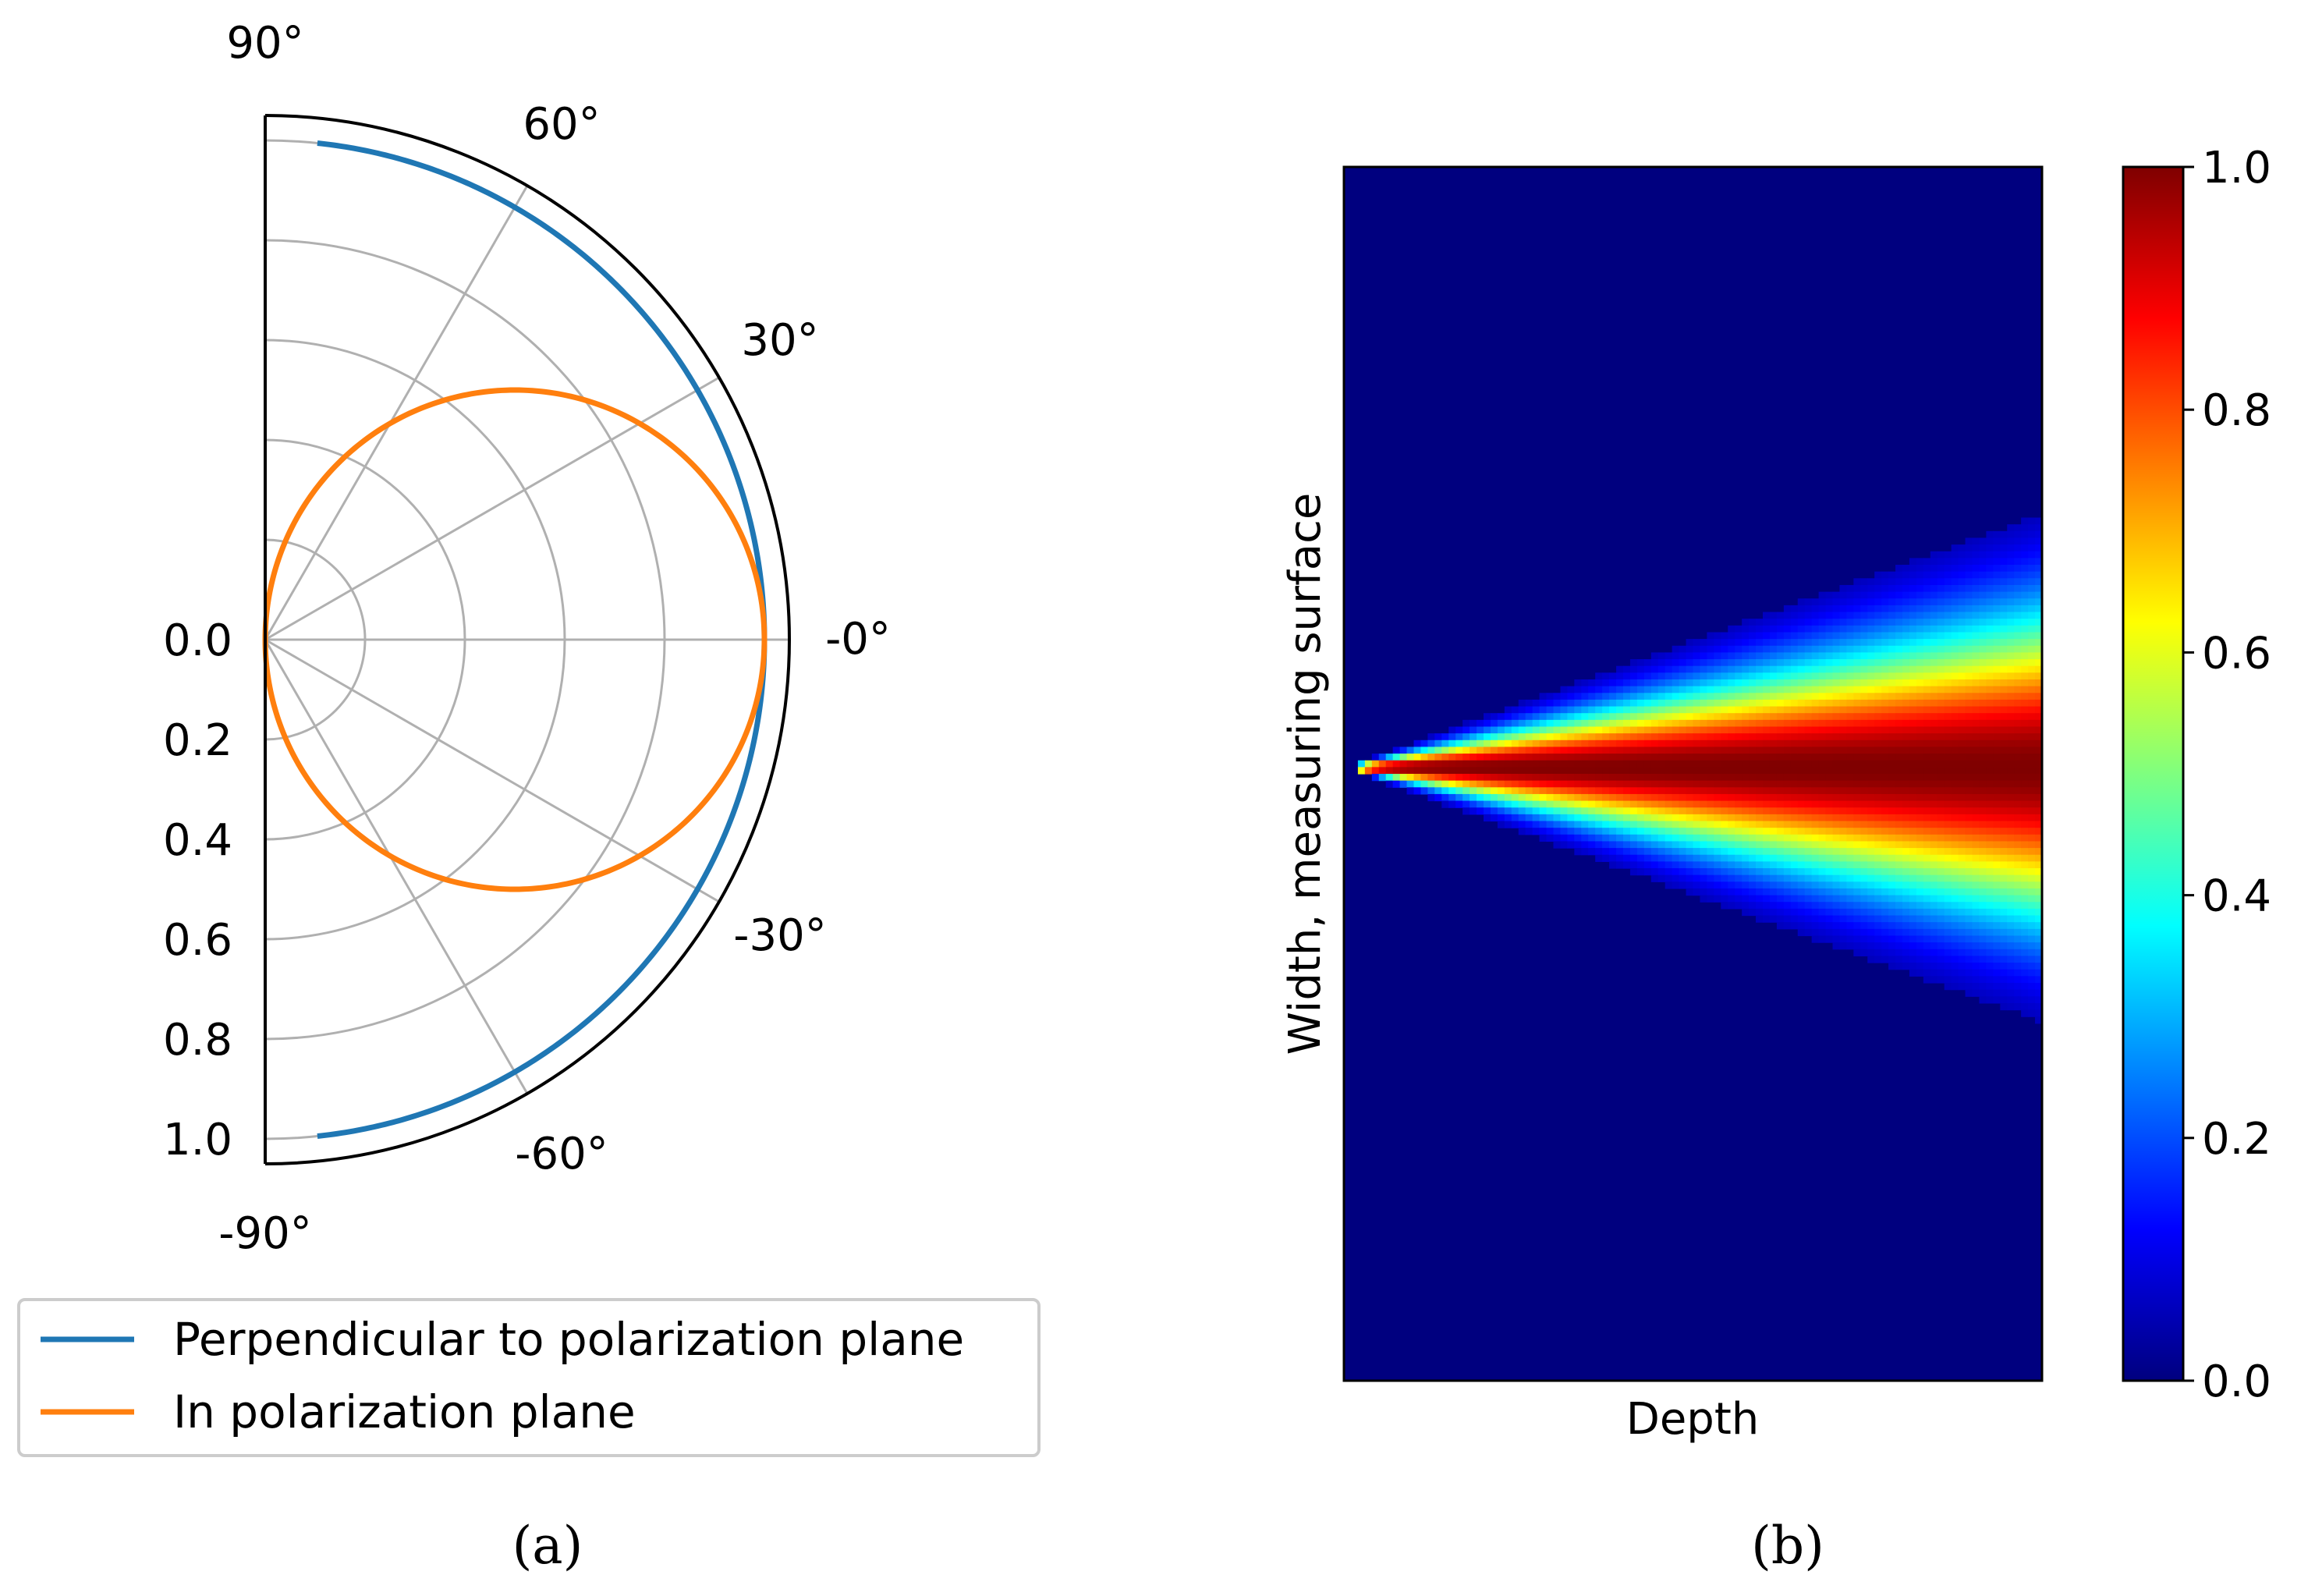  Describe the element at coordinates (2196, 775) in the screenshot. I see `colorbar: 0.00.20.40.60.81.0` at that location.